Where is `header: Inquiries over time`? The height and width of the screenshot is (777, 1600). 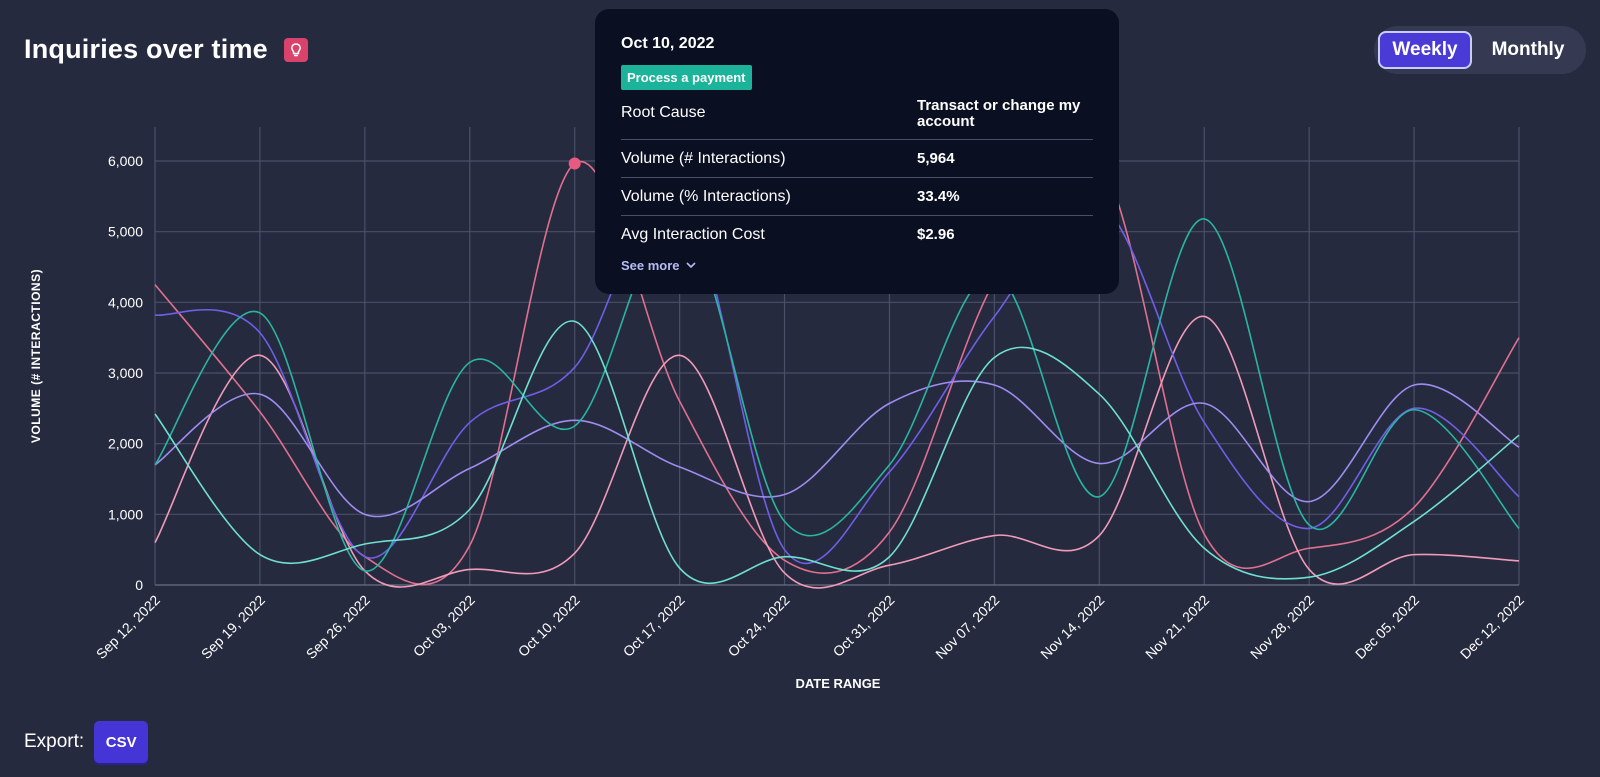
header: Inquiries over time is located at coordinates (166, 49).